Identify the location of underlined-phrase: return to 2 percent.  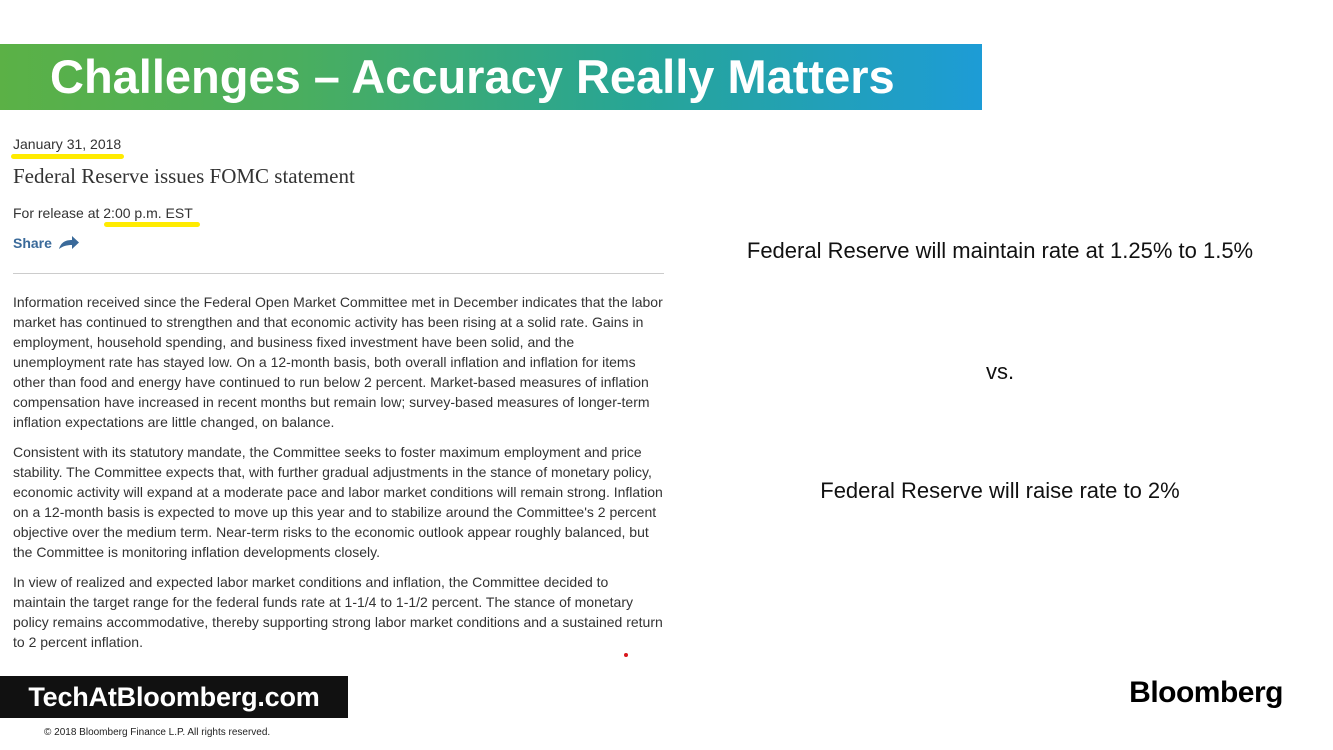
(338, 632).